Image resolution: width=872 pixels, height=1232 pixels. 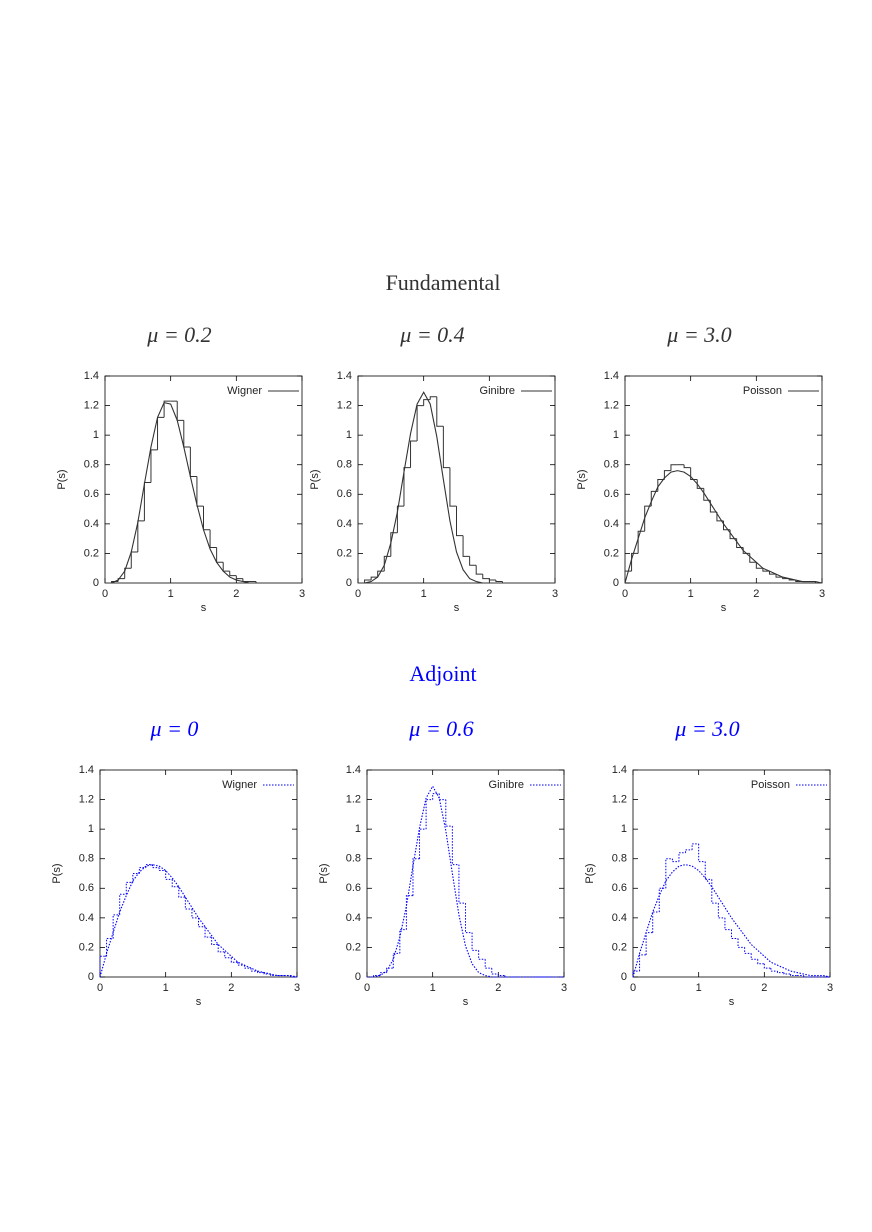 What do you see at coordinates (440, 728) in the screenshot?
I see `chart-title: μ = 0.6` at bounding box center [440, 728].